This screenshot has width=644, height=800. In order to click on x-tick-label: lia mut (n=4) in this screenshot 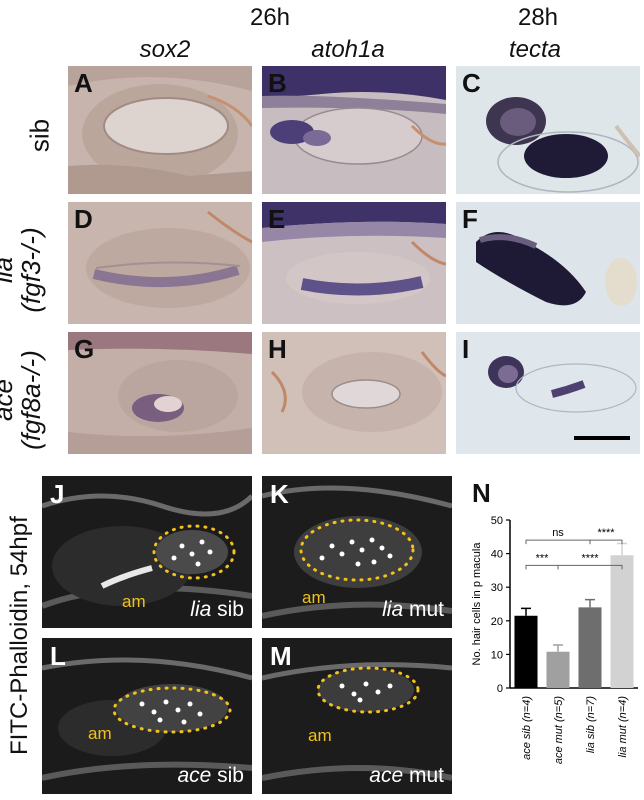, I will do `click(623, 727)`.